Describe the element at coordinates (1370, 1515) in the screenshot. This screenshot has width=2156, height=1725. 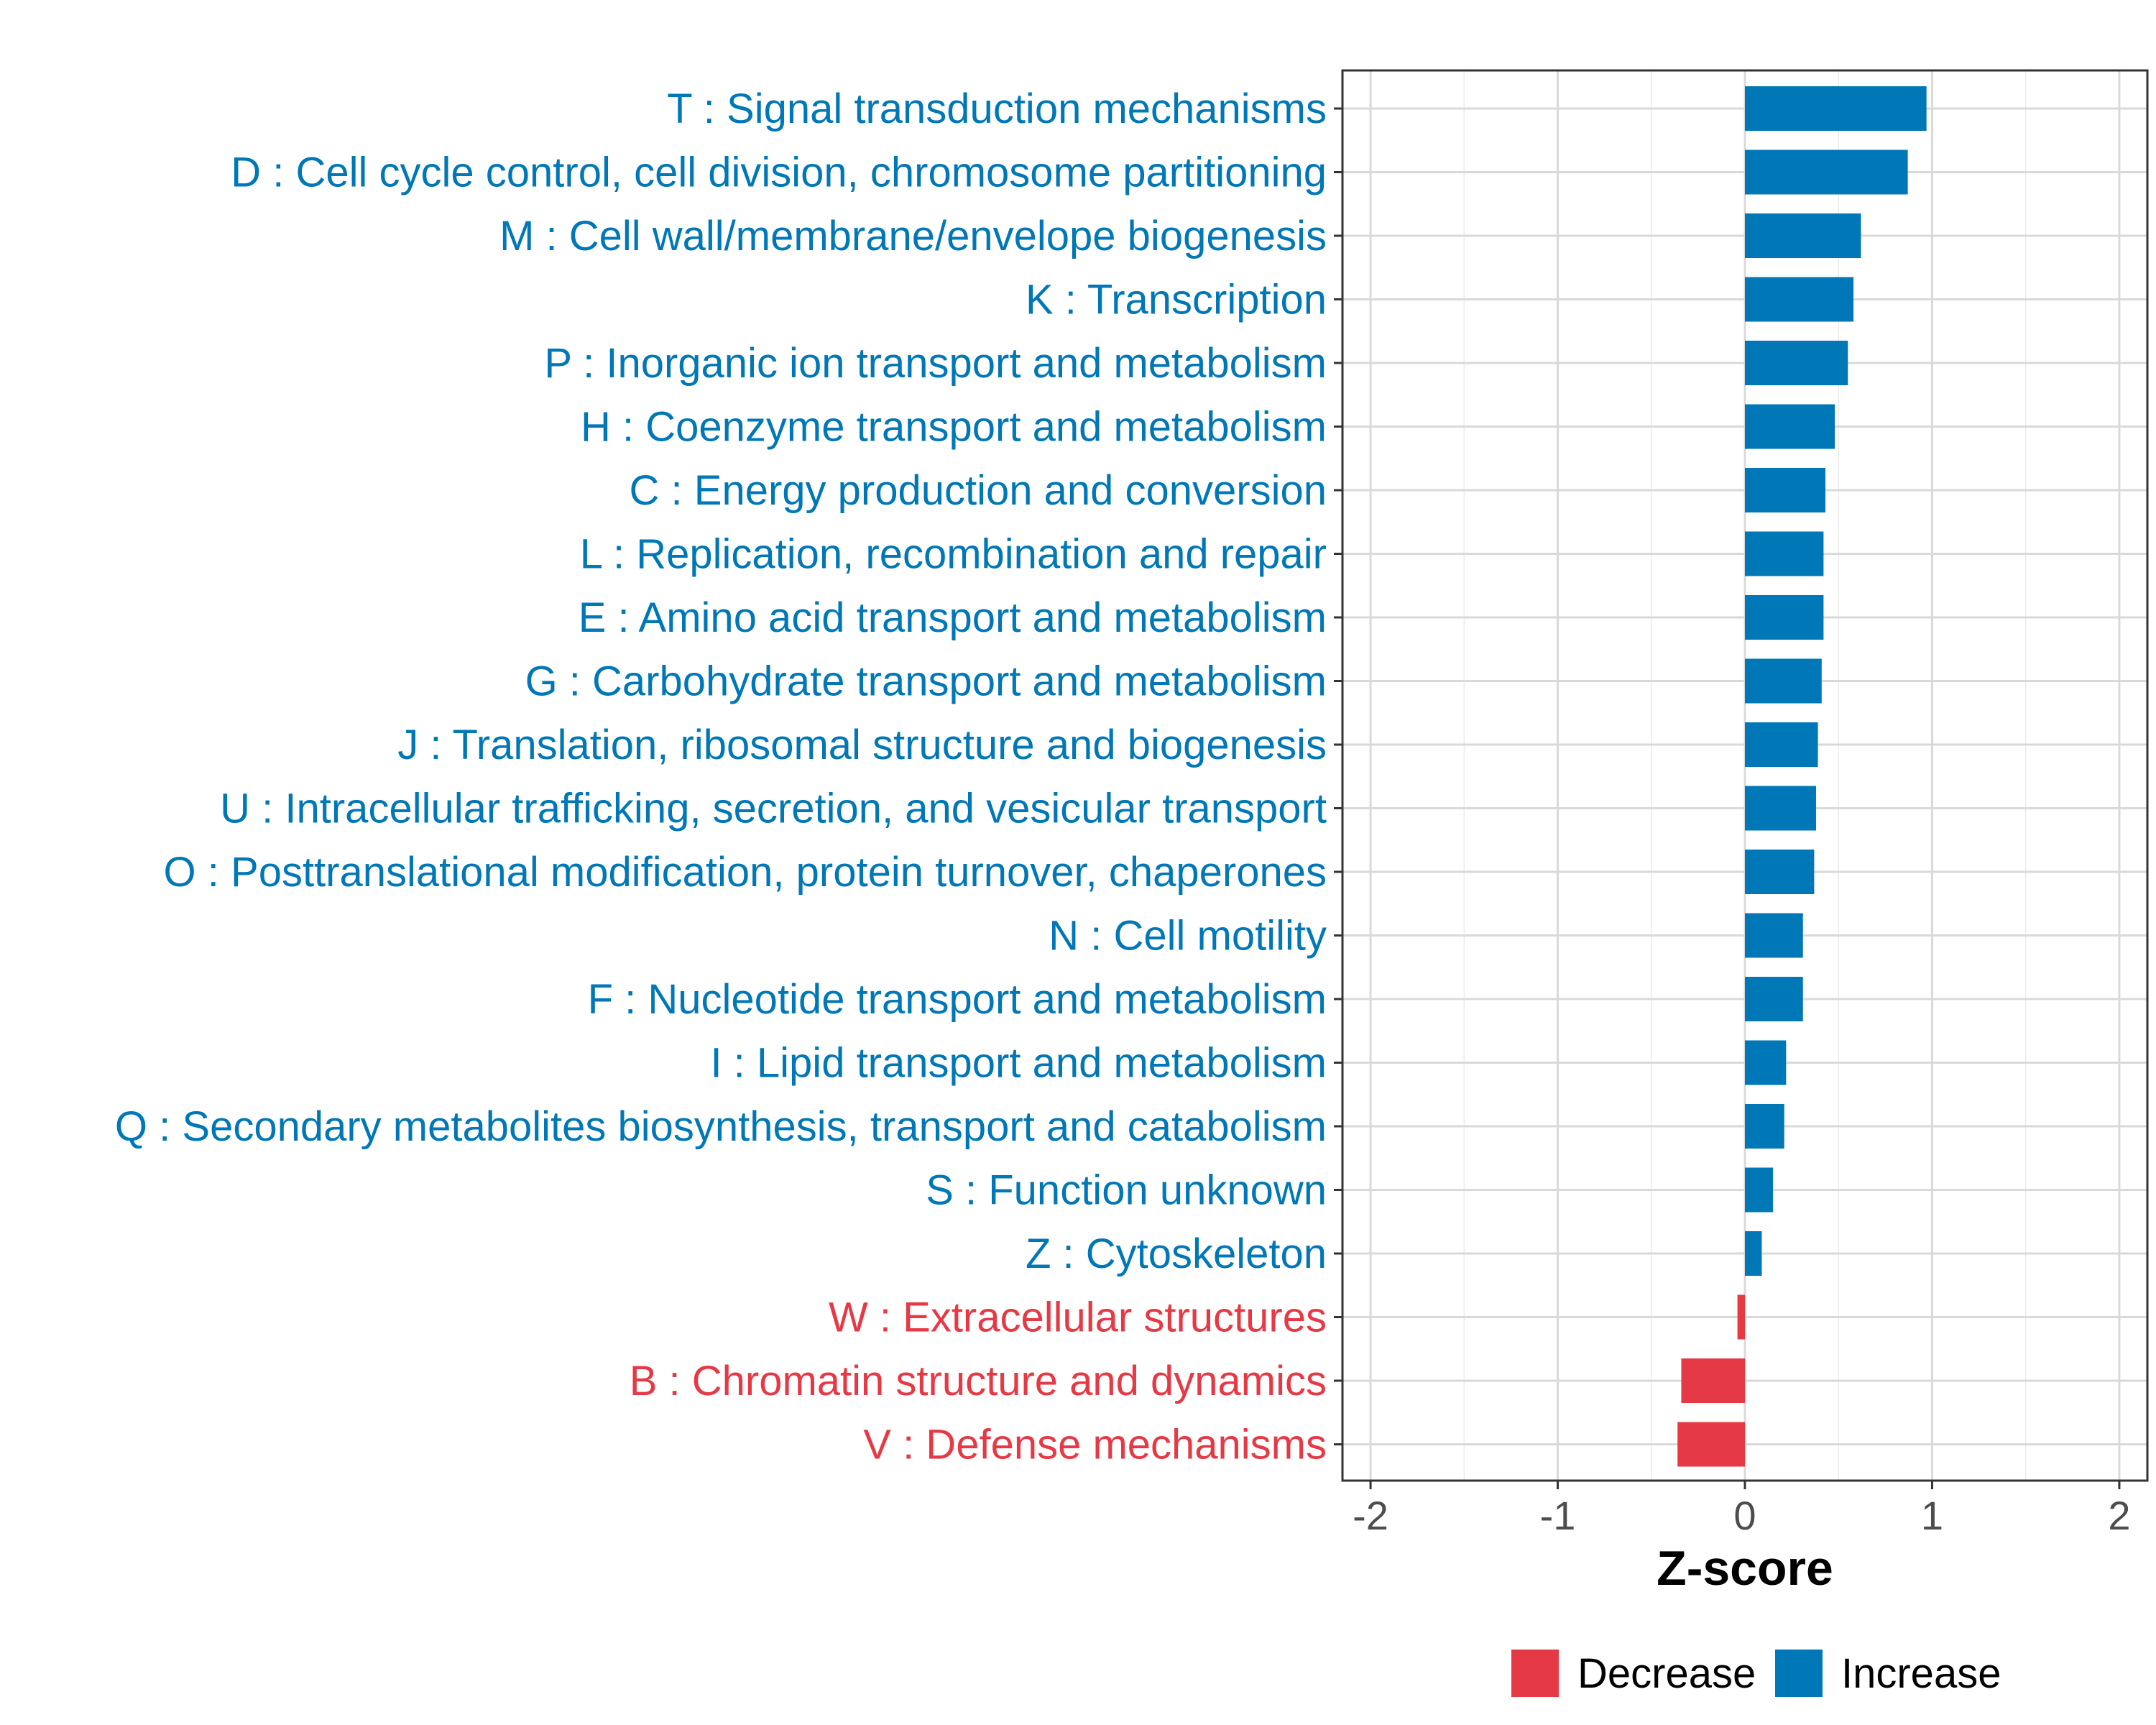
I see `x-tick-label: -2` at that location.